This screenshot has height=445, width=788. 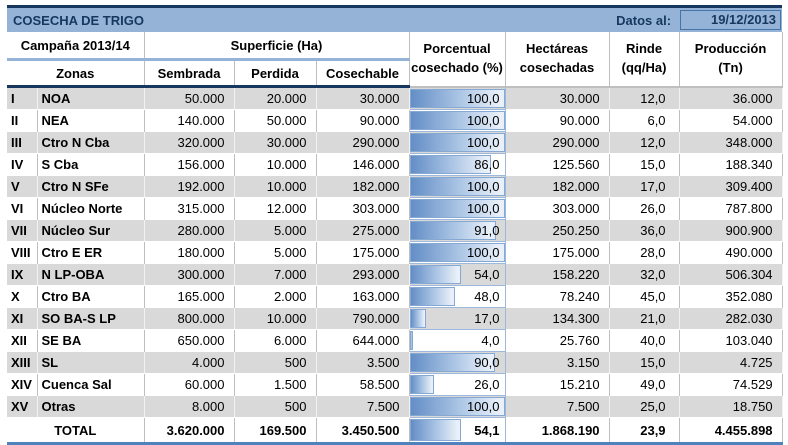 I want to click on cell-sembrada: 650.000, so click(x=189, y=340).